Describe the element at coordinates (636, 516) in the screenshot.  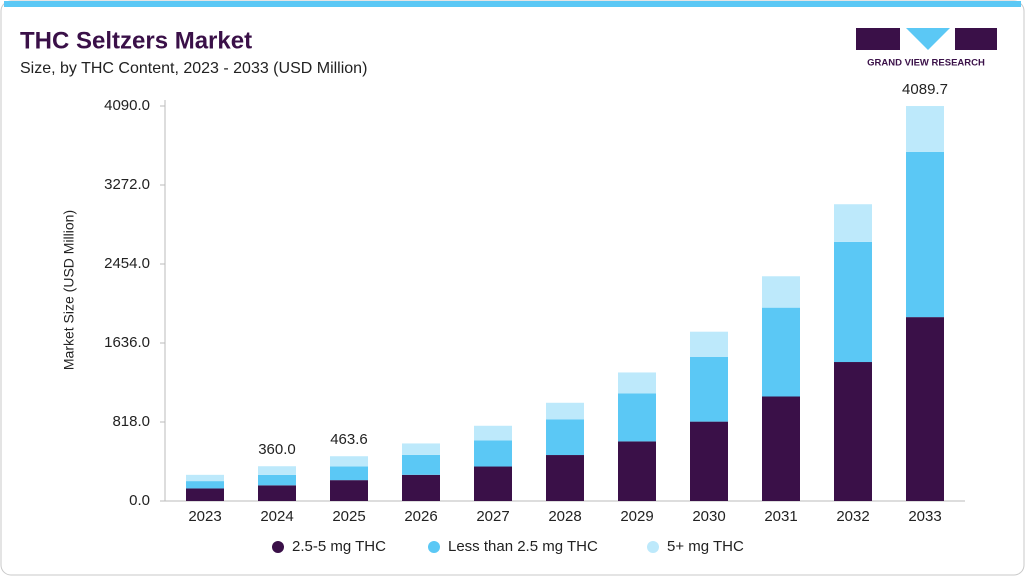
I see `x-tick-label: 2029` at that location.